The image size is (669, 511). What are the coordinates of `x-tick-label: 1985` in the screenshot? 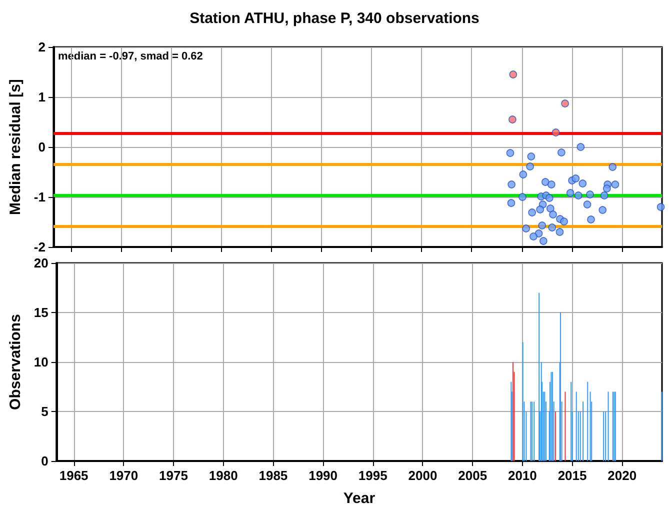 It's located at (273, 475).